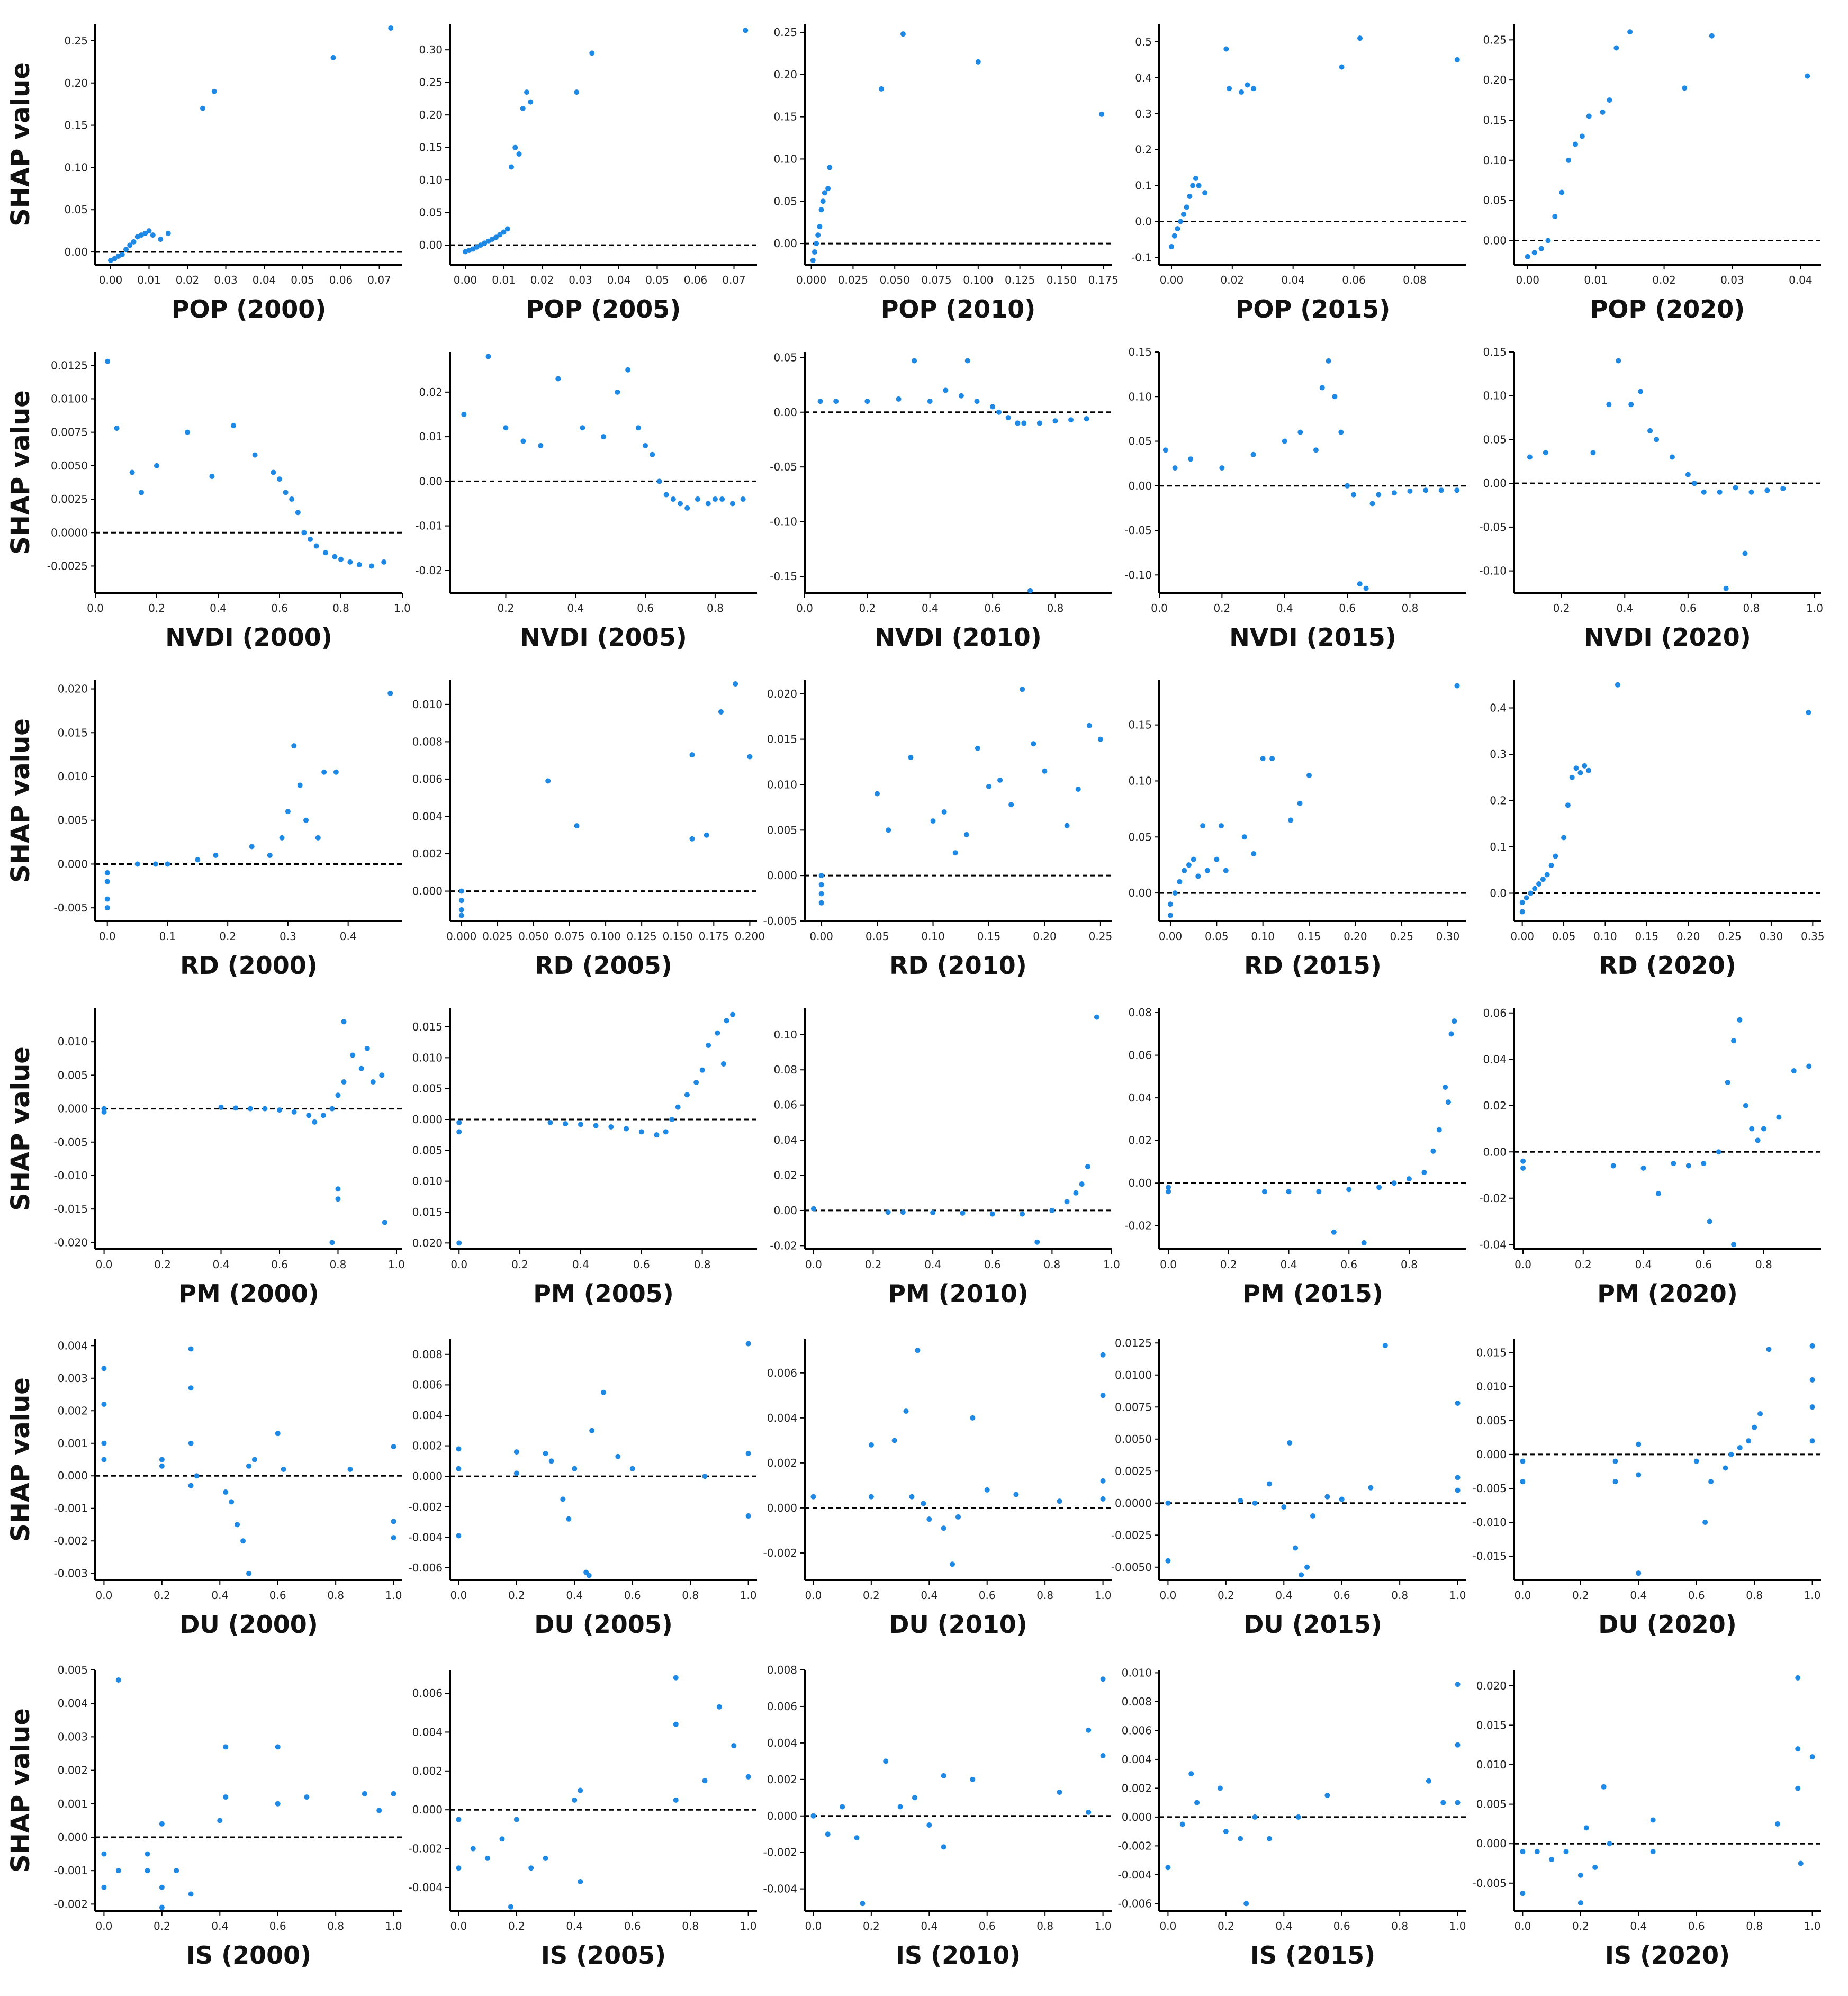 This screenshot has width=1848, height=1996. I want to click on y-tick-label: 0.0000, so click(1133, 1504).